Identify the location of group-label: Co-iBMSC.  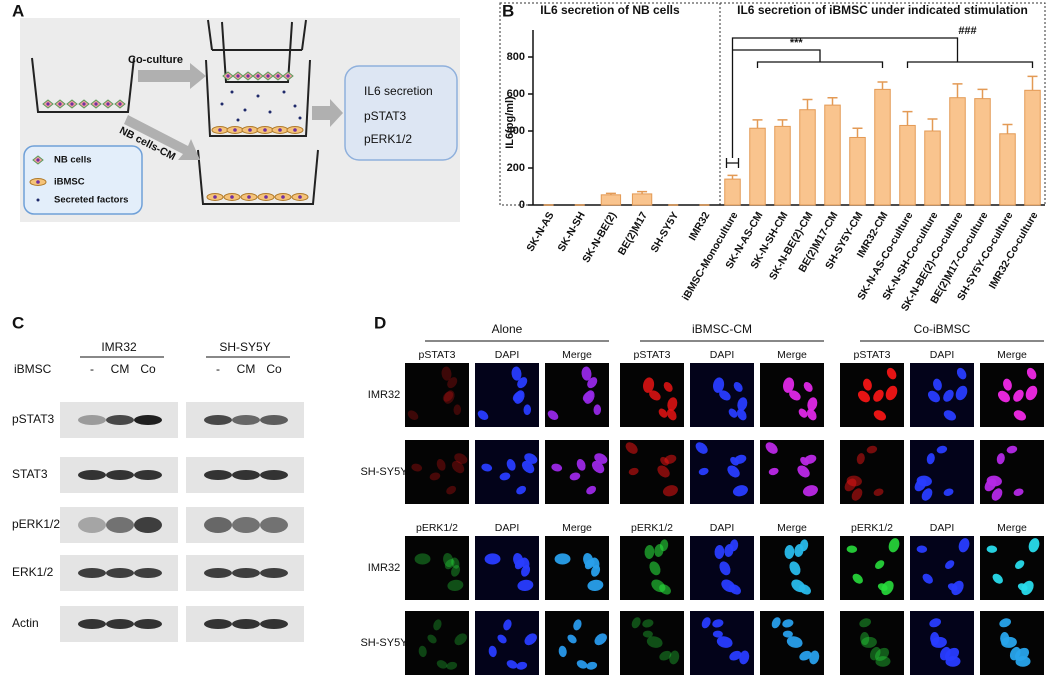
(942, 329).